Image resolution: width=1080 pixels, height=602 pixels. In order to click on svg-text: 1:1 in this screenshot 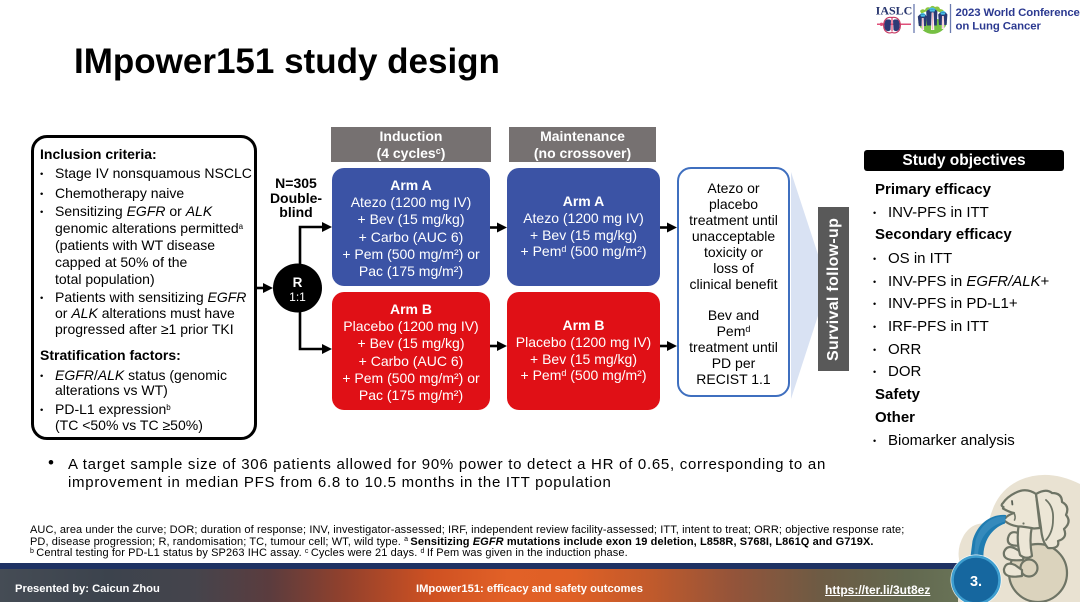, I will do `click(297, 297)`.